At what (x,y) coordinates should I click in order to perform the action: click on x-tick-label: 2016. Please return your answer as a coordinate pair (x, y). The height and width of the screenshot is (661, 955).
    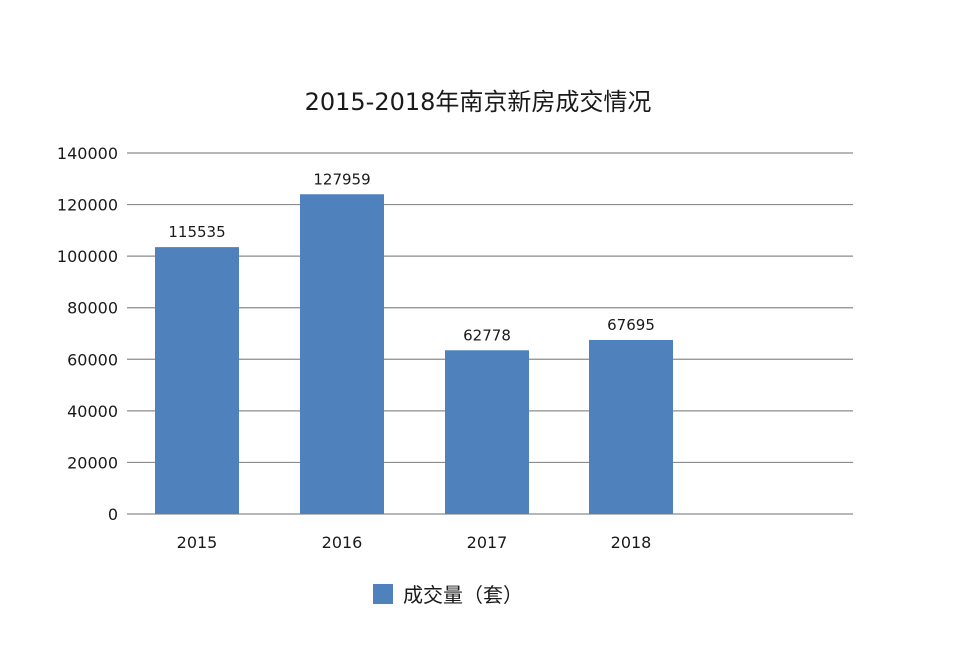
    Looking at the image, I should click on (342, 542).